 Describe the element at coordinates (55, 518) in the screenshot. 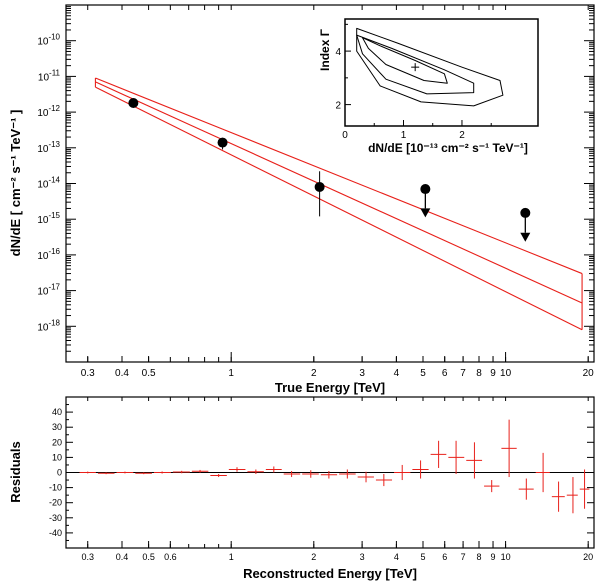

I see `residuals-y-tick-label: -30` at that location.